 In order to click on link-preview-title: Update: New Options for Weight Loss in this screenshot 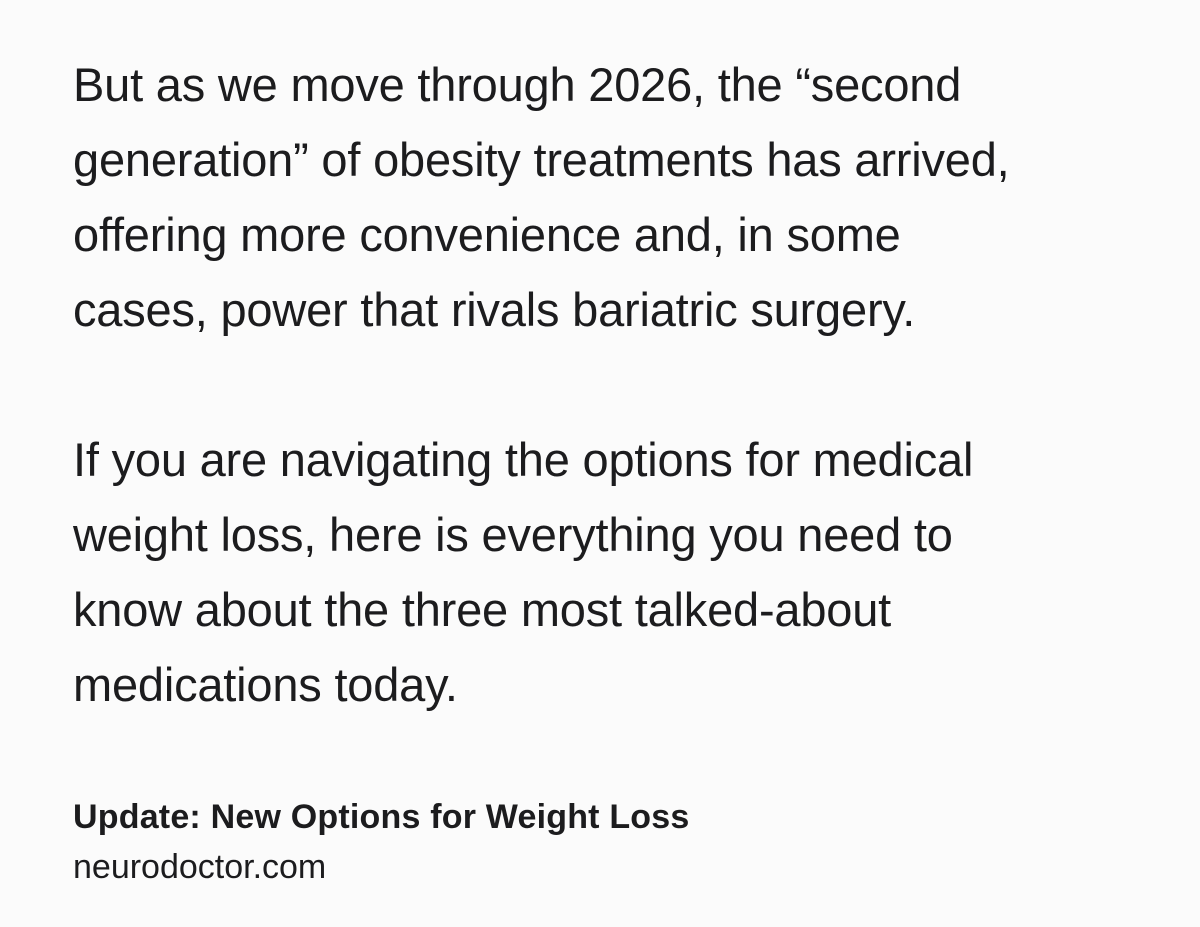, I will do `click(381, 817)`.